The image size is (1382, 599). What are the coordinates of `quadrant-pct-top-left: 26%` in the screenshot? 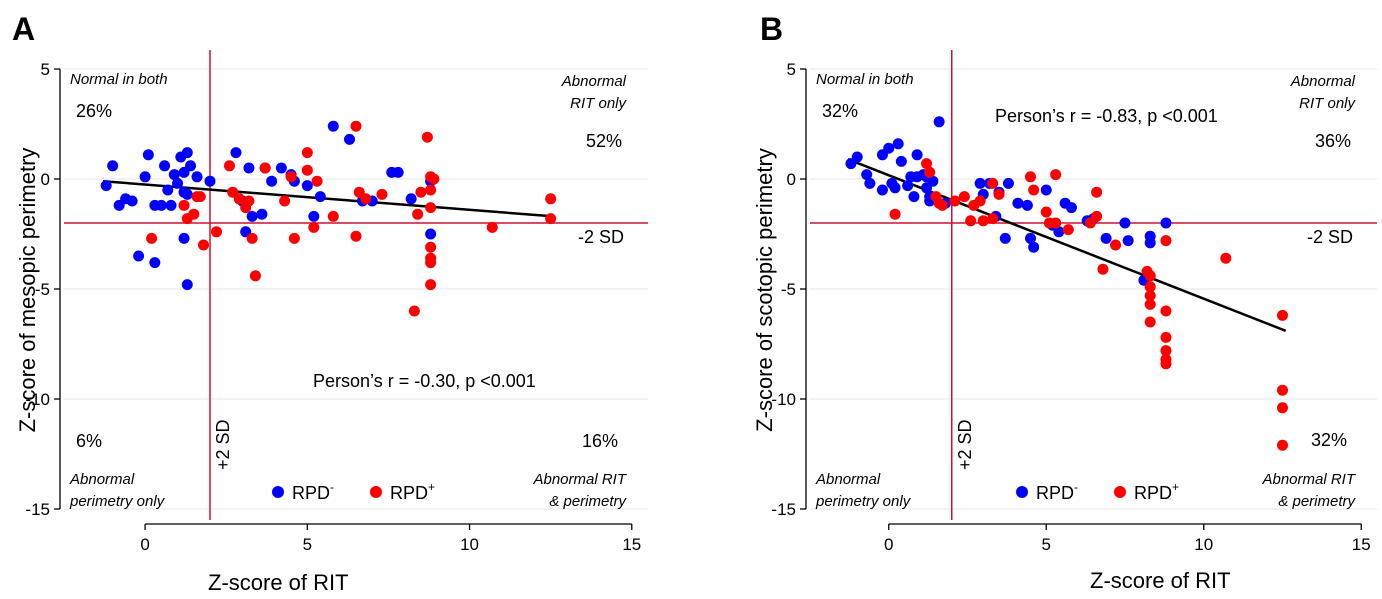 It's located at (94, 111).